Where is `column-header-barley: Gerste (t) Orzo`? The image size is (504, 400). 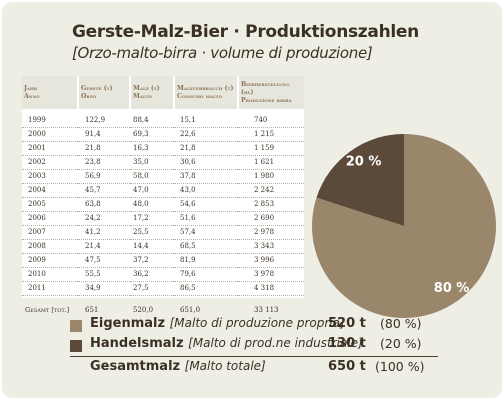 column-header-barley: Gerste (t) Orzo is located at coordinates (104, 92).